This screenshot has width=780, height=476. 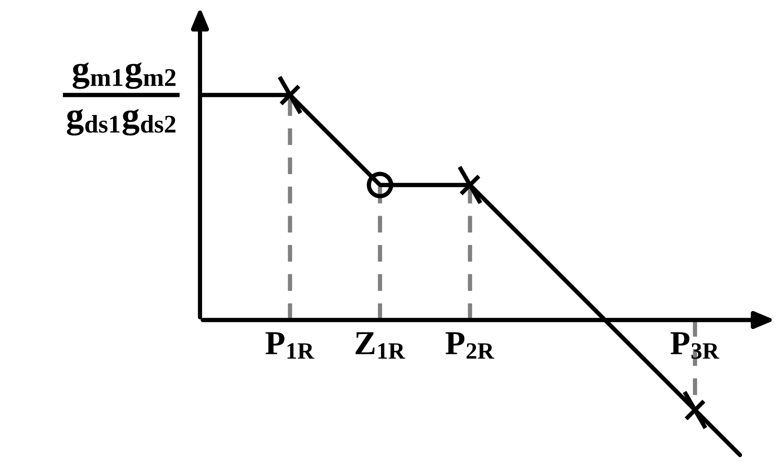 What do you see at coordinates (121, 122) in the screenshot?
I see `text: g$_{ds1}$g$_{ds2}$` at bounding box center [121, 122].